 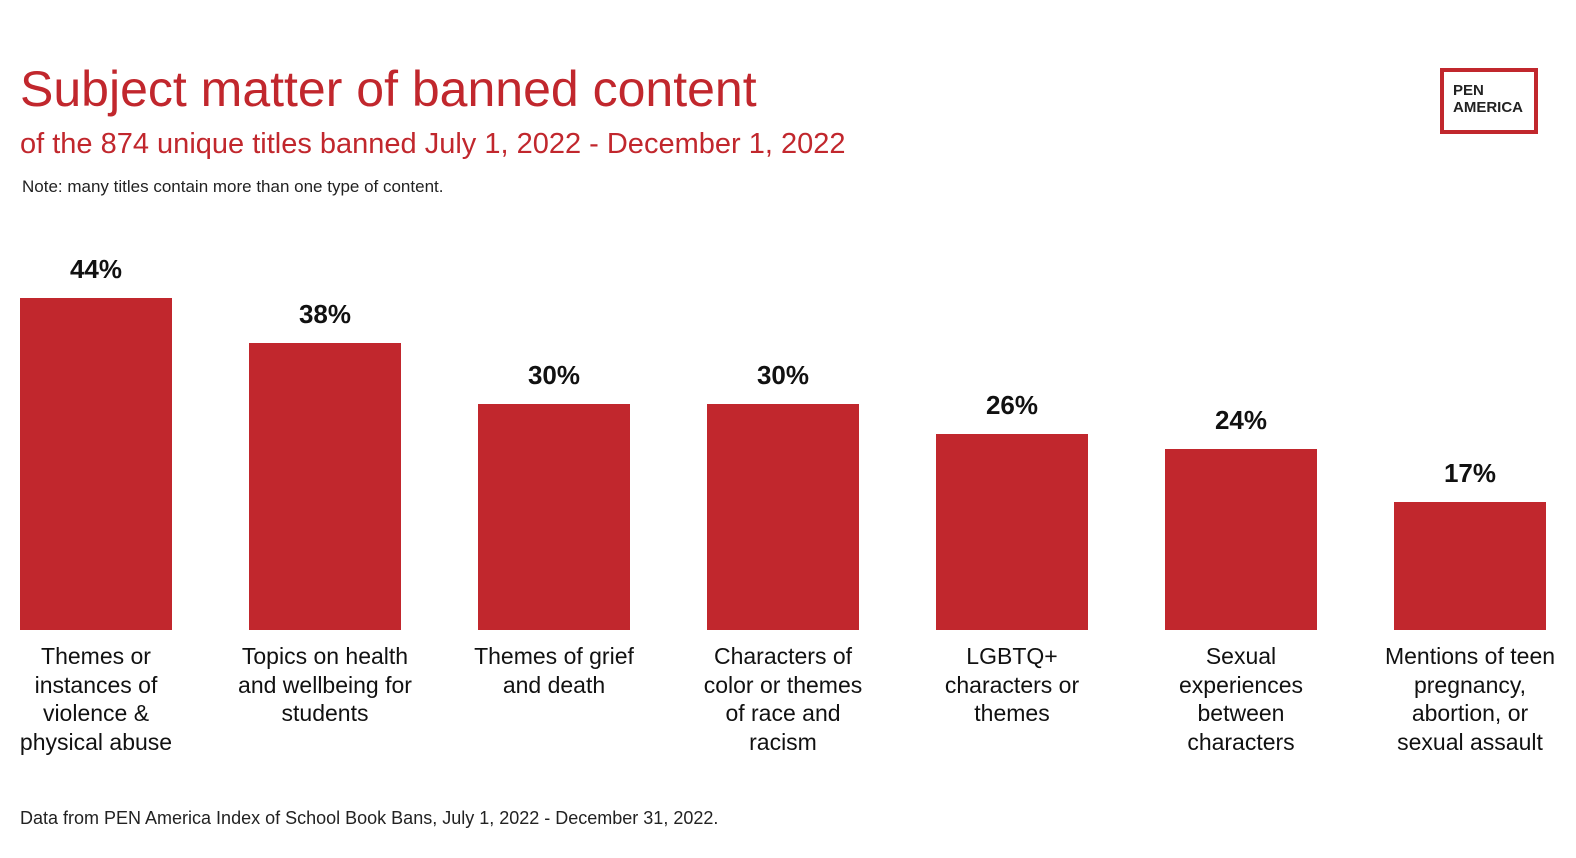 What do you see at coordinates (325, 314) in the screenshot?
I see `value-label: 38%` at bounding box center [325, 314].